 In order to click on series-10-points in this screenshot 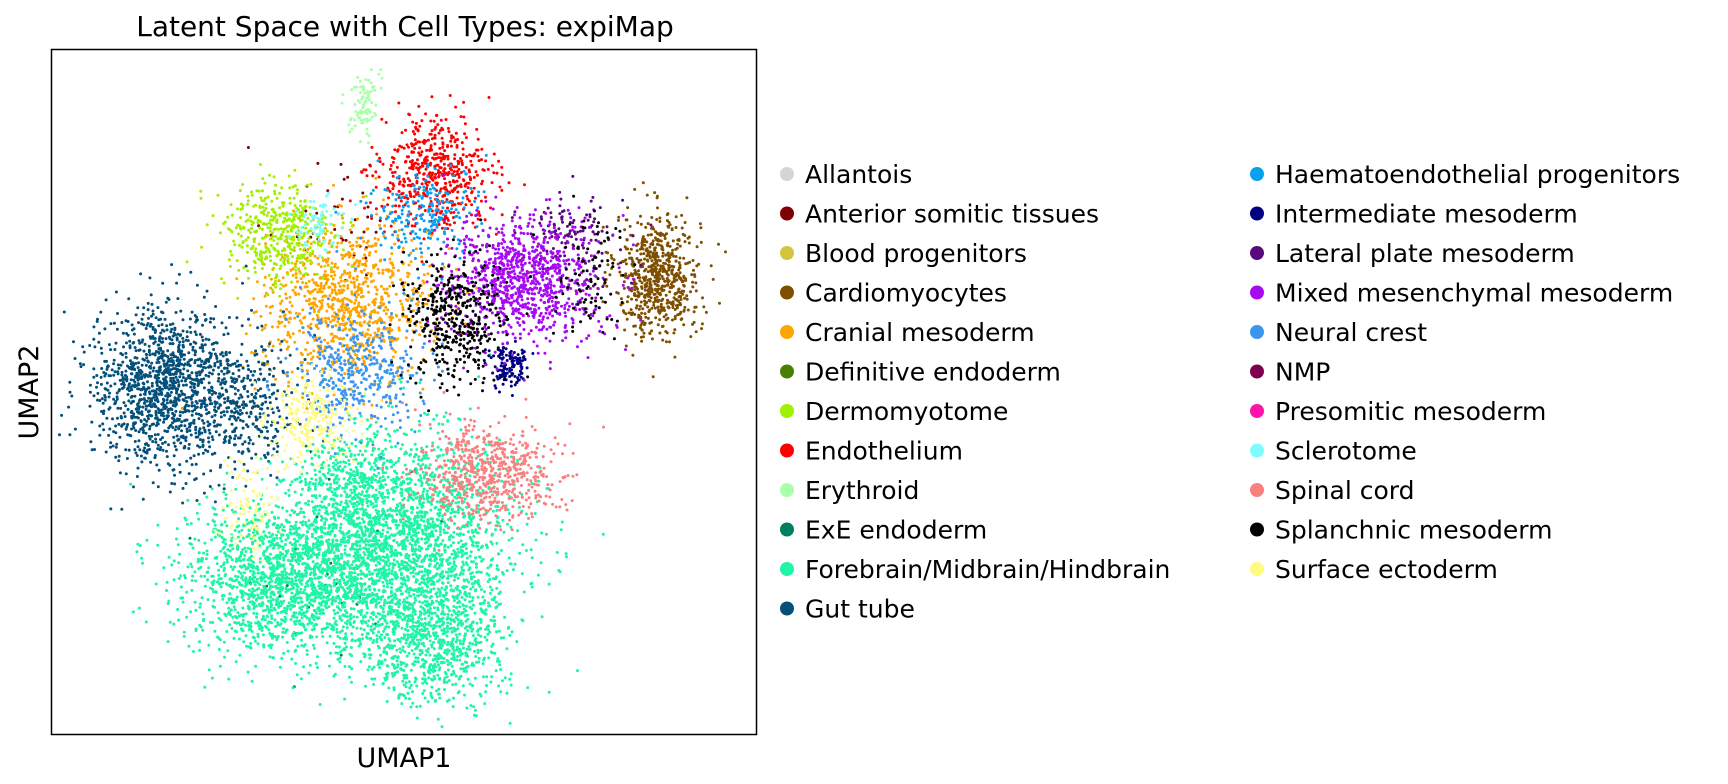, I will do `click(367, 541)`.